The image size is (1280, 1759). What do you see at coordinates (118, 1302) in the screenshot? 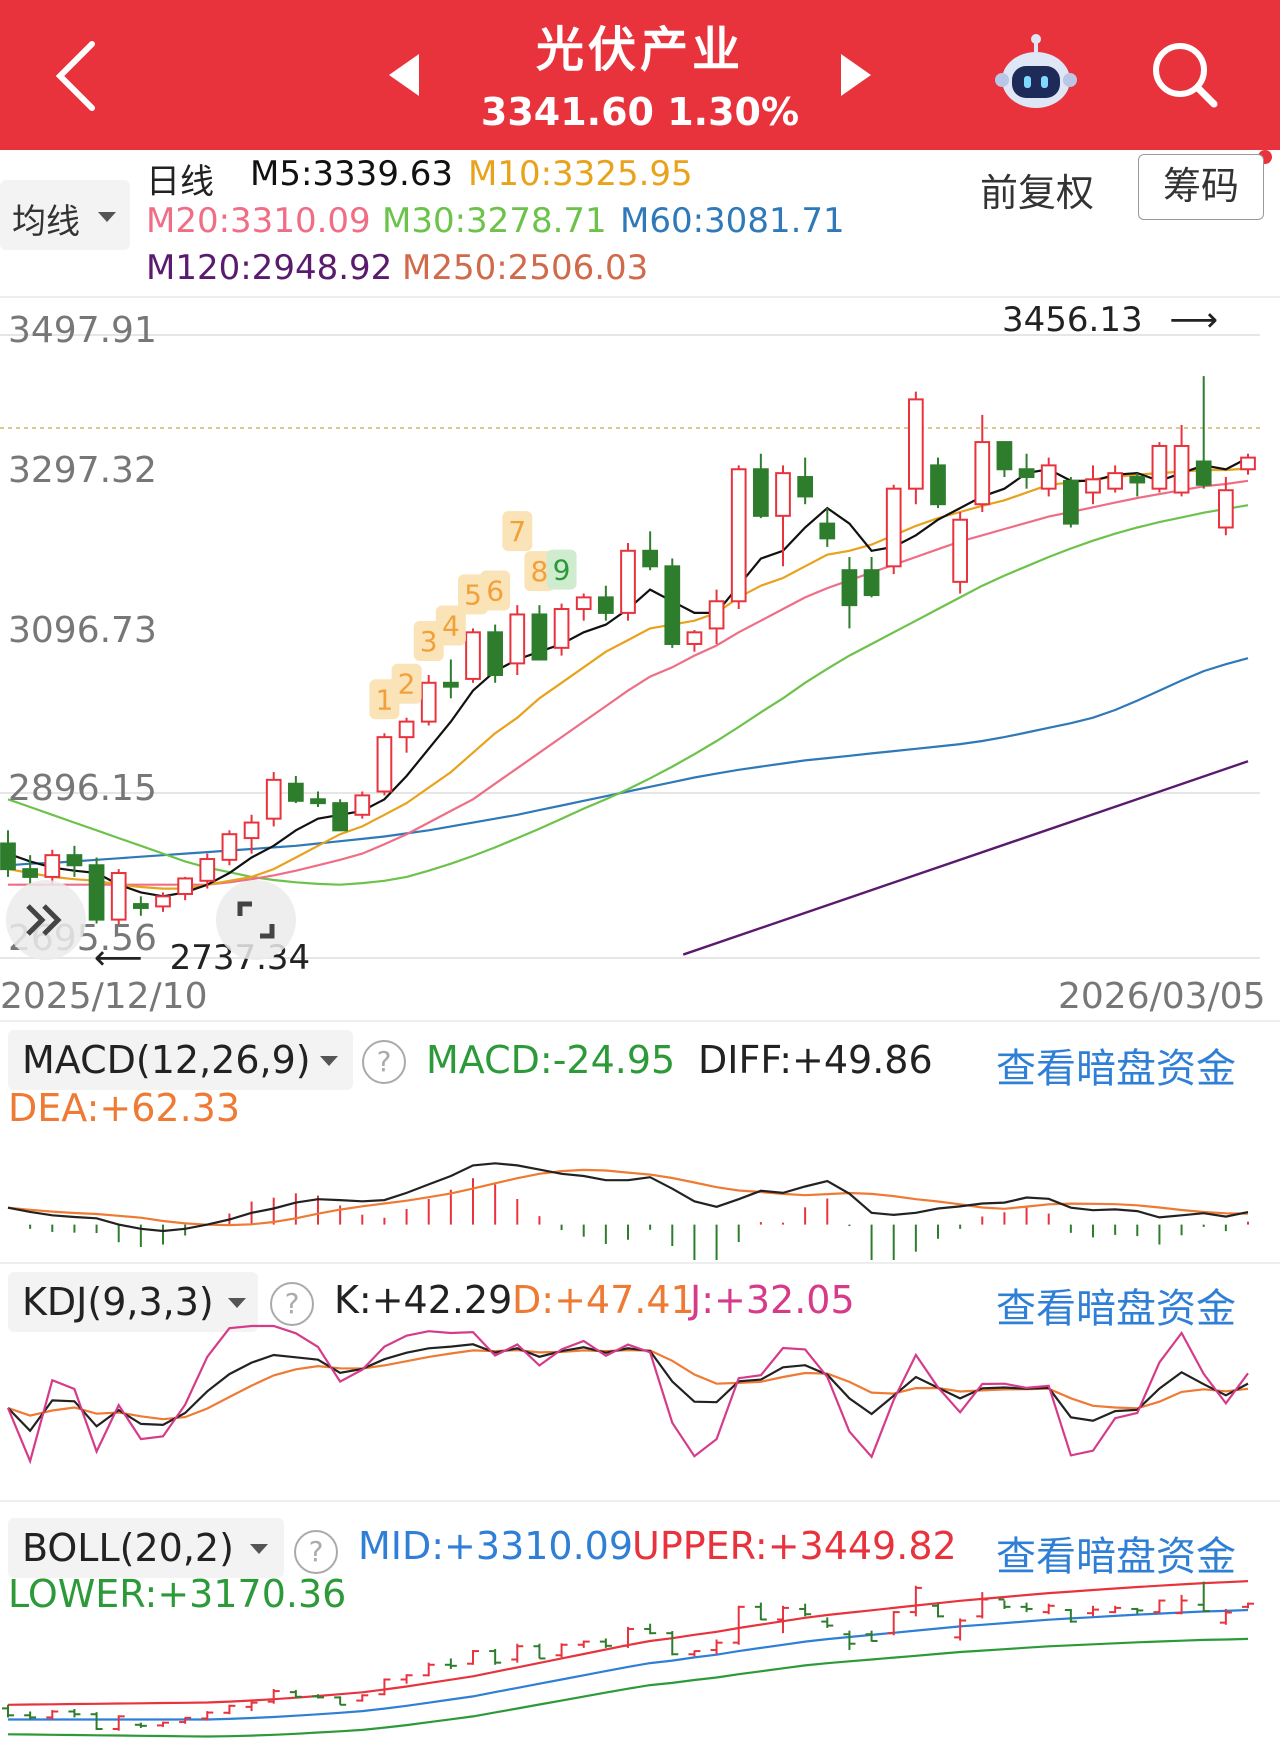
I see `kdj-name: KDJ(9,3,3)` at bounding box center [118, 1302].